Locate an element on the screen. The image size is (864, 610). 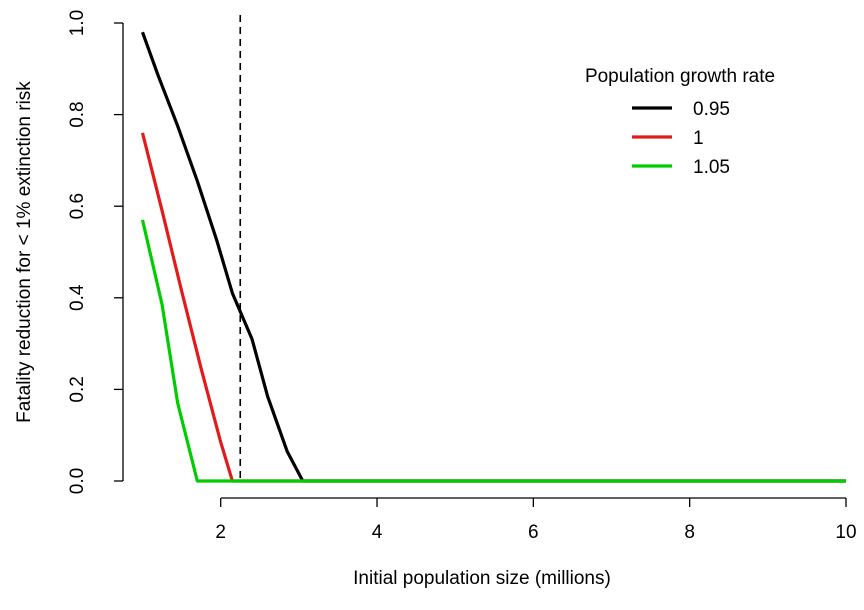
x-axis-ticks: 2 4 6 8 10 is located at coordinates (536, 520).